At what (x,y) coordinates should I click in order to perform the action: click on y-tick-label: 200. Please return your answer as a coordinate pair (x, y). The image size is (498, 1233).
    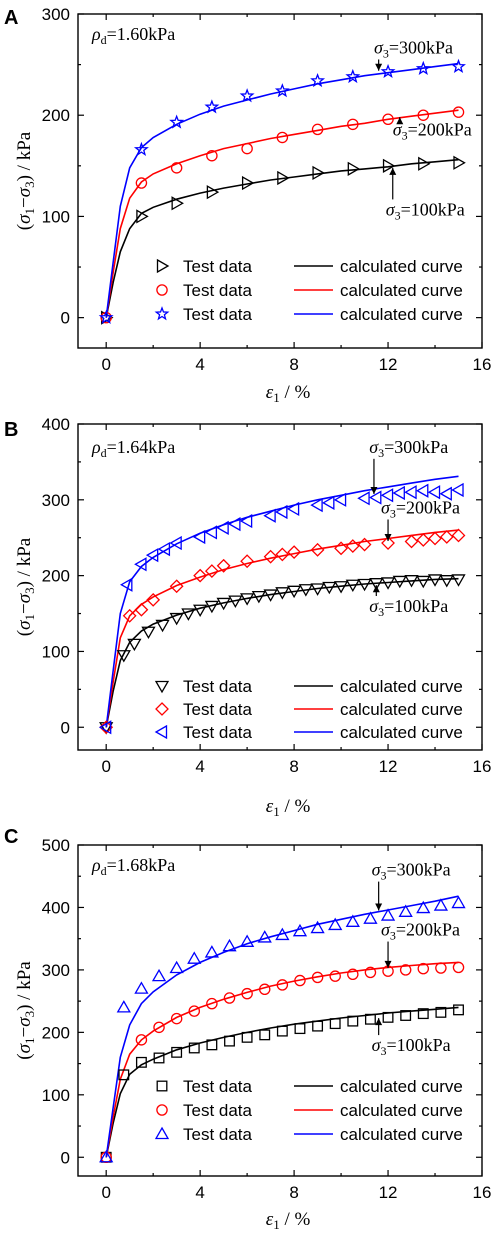
    Looking at the image, I should click on (56, 1032).